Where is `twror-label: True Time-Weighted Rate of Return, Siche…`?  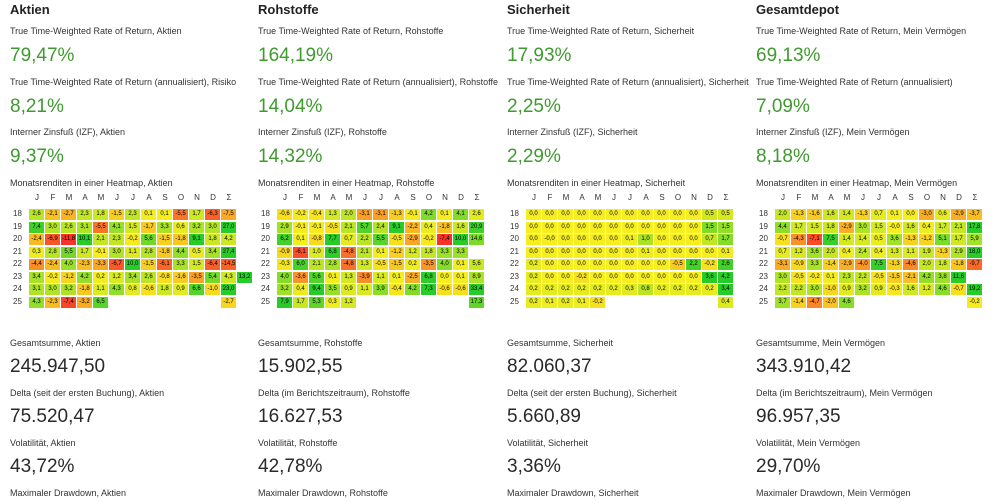 twror-label: True Time-Weighted Rate of Return, Siche… is located at coordinates (601, 31).